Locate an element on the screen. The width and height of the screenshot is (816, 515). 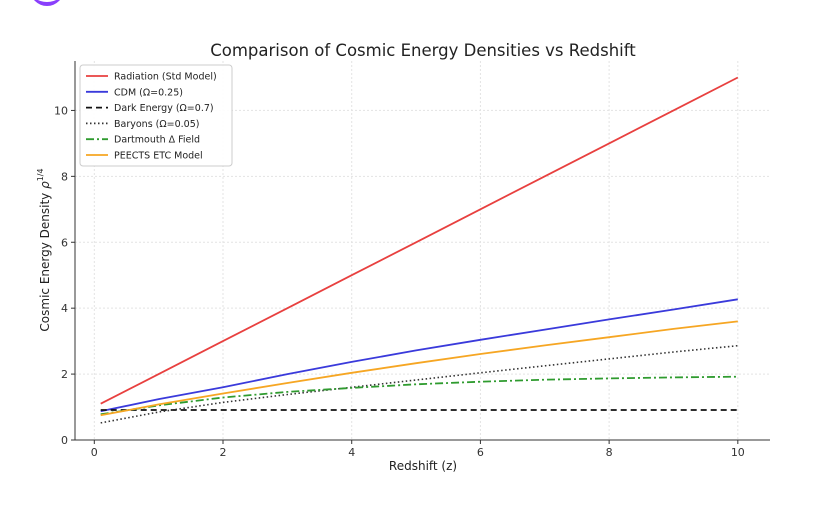
legend-label-0: Radiation (Std Model) is located at coordinates (165, 77).